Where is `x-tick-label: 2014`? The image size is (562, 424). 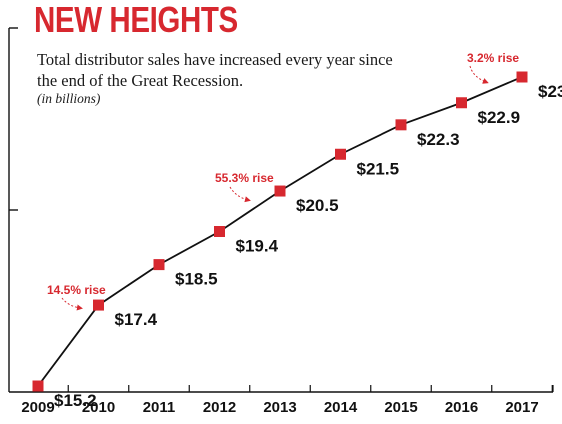 x-tick-label: 2014 is located at coordinates (341, 407).